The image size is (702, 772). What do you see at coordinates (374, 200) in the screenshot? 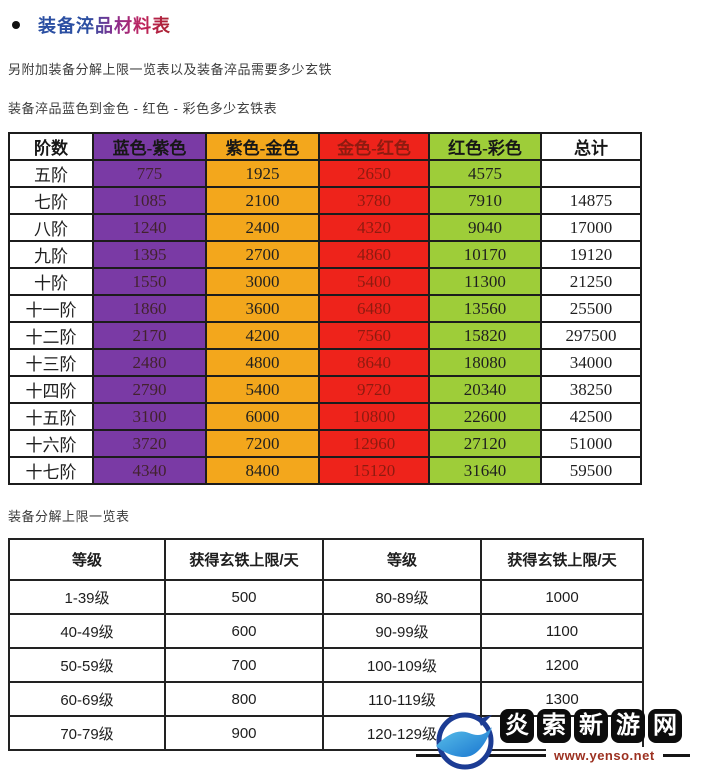
I see `table-cell: 3780` at bounding box center [374, 200].